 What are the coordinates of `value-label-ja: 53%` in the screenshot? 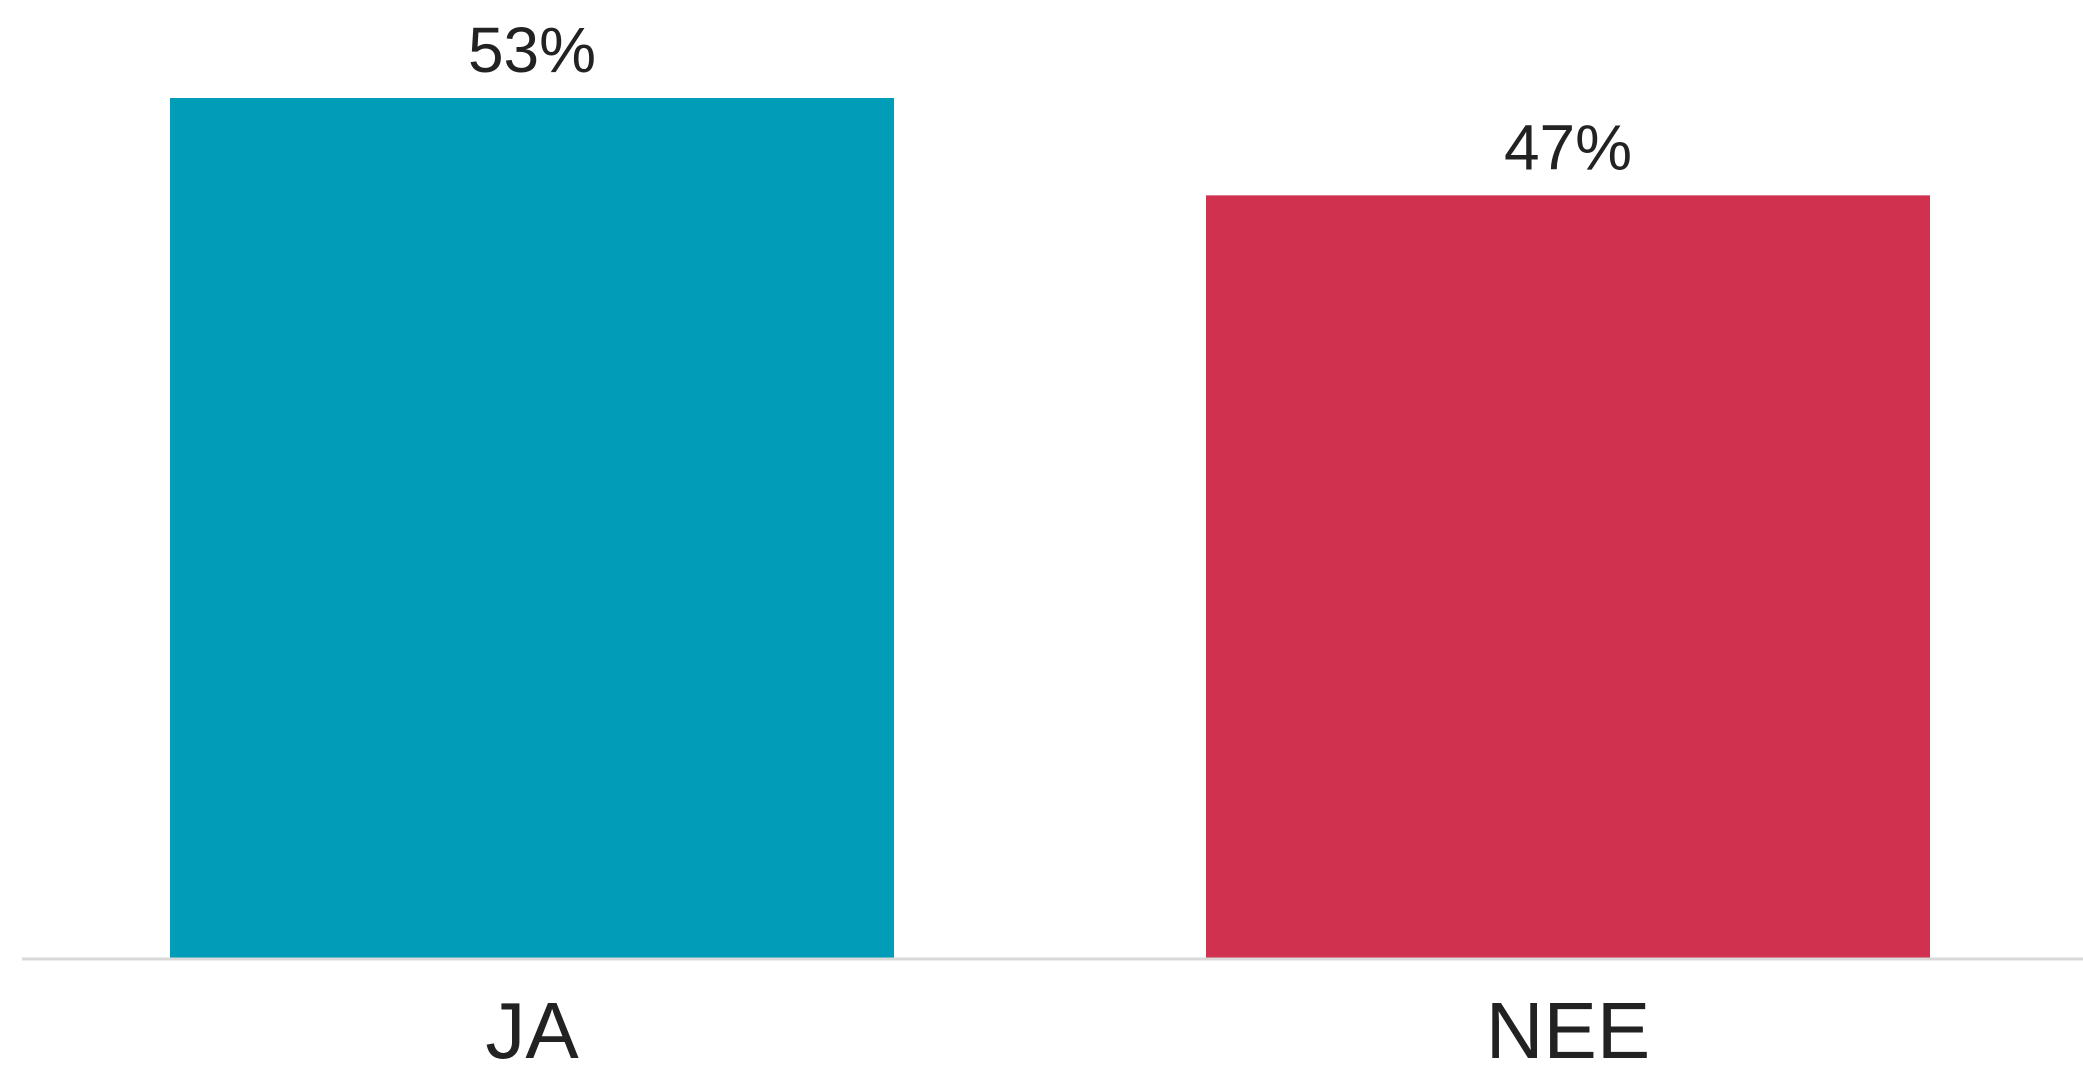 It's located at (532, 50).